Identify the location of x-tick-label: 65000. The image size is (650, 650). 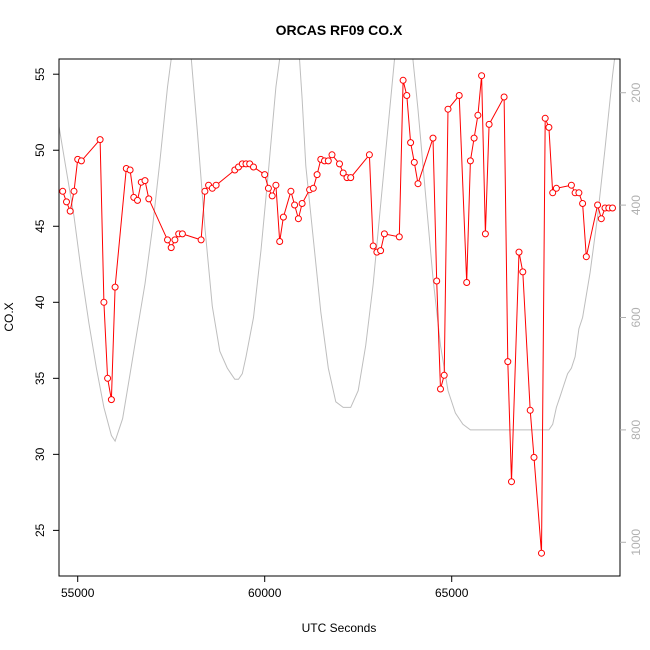
(452, 593).